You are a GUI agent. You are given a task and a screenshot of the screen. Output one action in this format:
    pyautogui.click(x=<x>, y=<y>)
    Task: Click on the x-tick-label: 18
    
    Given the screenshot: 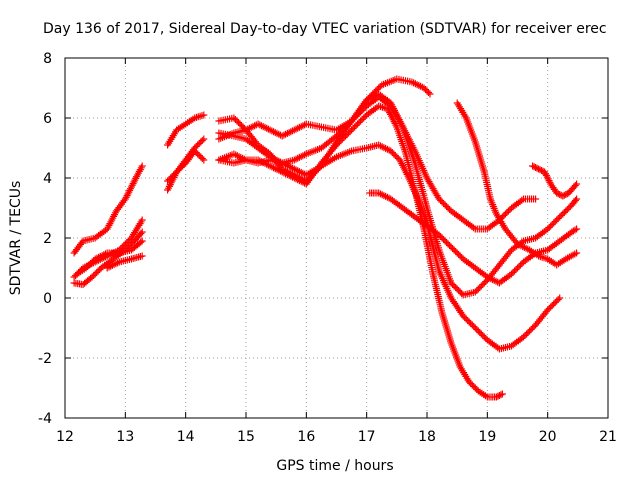 What is the action you would take?
    pyautogui.click(x=427, y=437)
    